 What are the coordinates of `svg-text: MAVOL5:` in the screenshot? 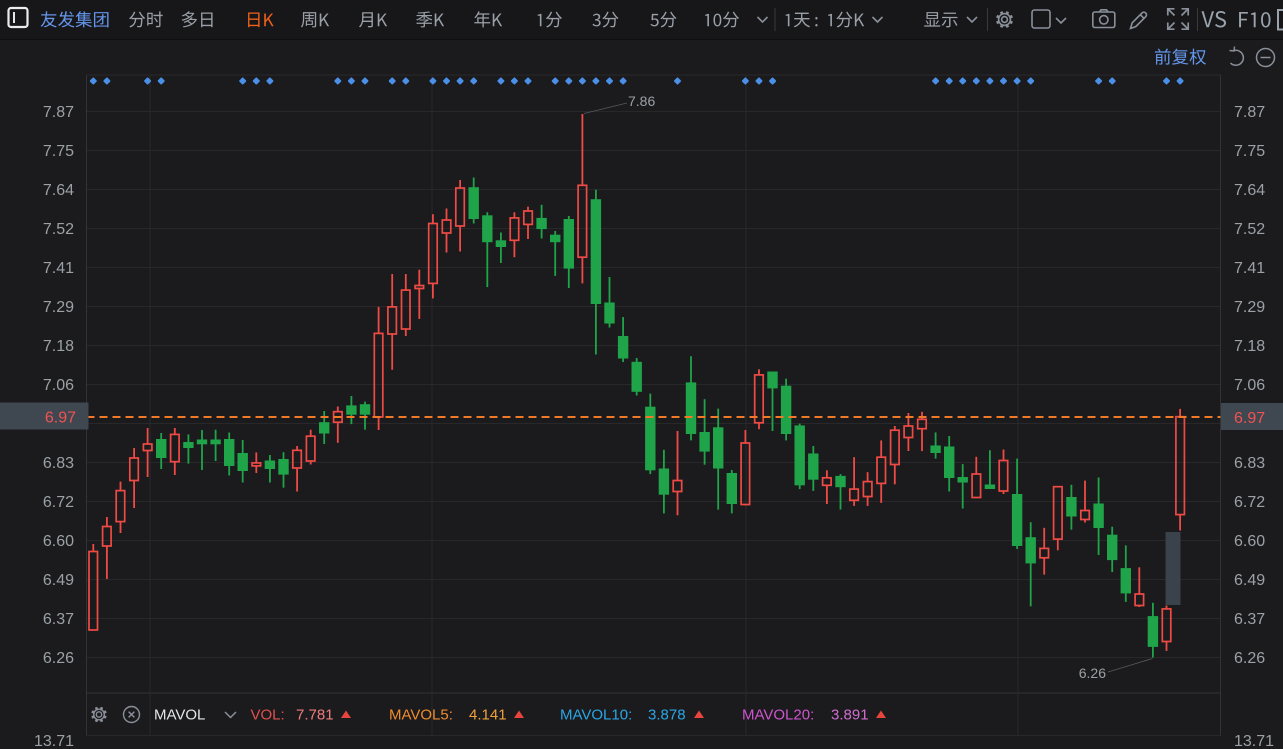 It's located at (421, 715).